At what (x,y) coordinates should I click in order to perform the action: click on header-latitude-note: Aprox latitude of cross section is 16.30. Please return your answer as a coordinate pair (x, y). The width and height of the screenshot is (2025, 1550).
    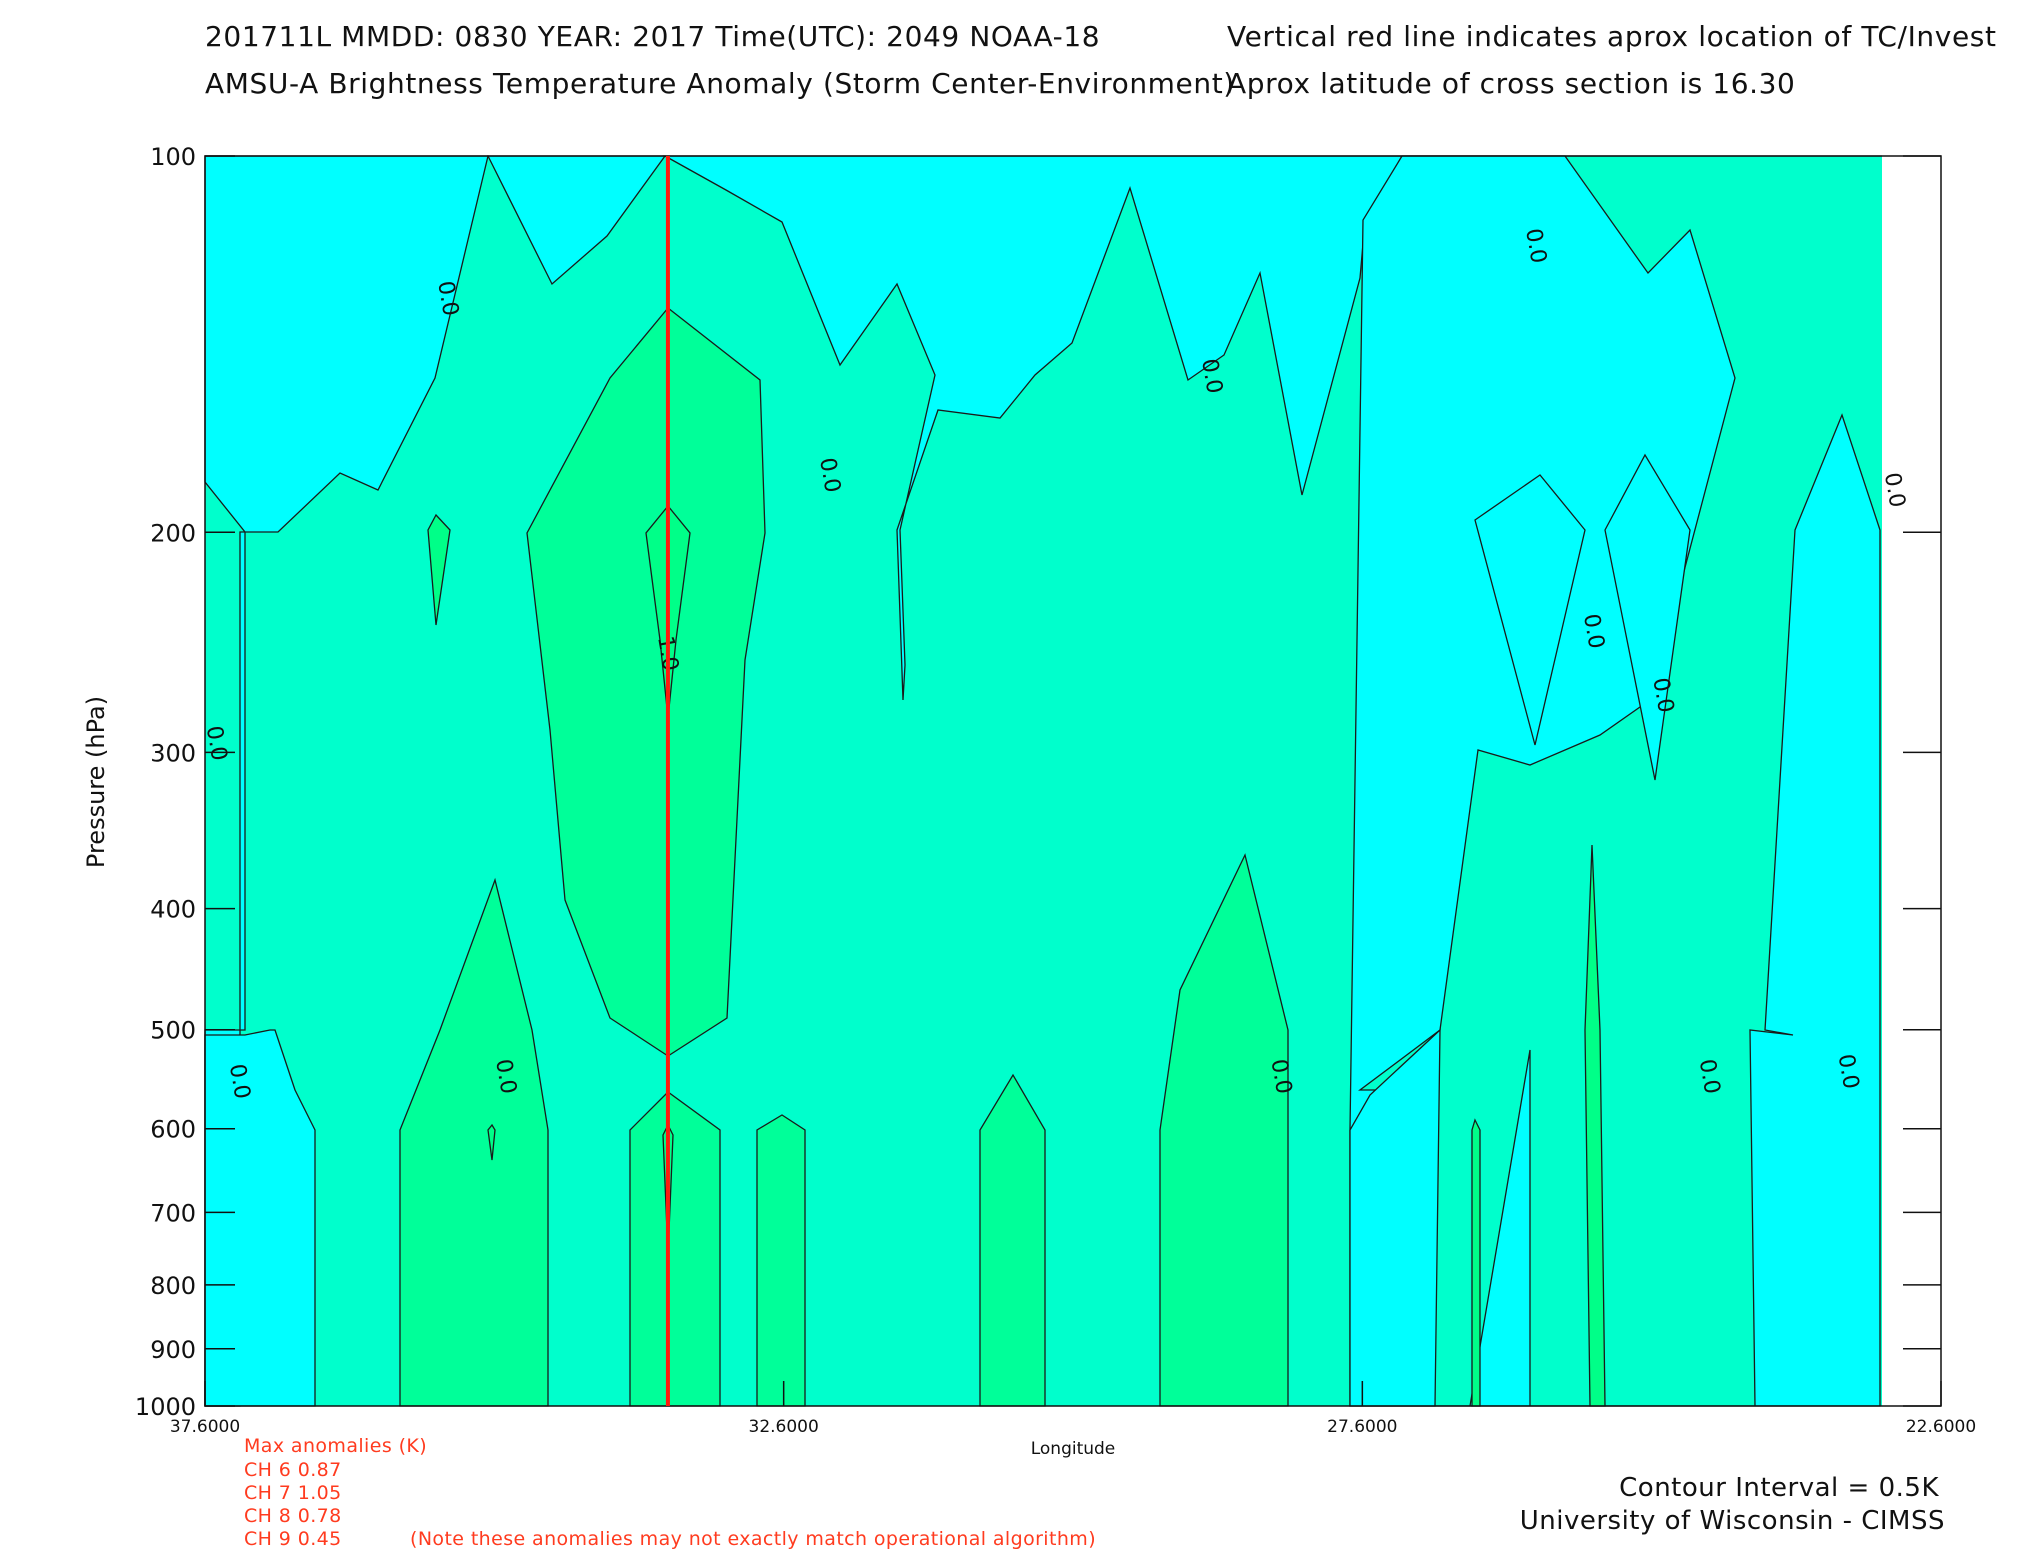
    Looking at the image, I should click on (1511, 83).